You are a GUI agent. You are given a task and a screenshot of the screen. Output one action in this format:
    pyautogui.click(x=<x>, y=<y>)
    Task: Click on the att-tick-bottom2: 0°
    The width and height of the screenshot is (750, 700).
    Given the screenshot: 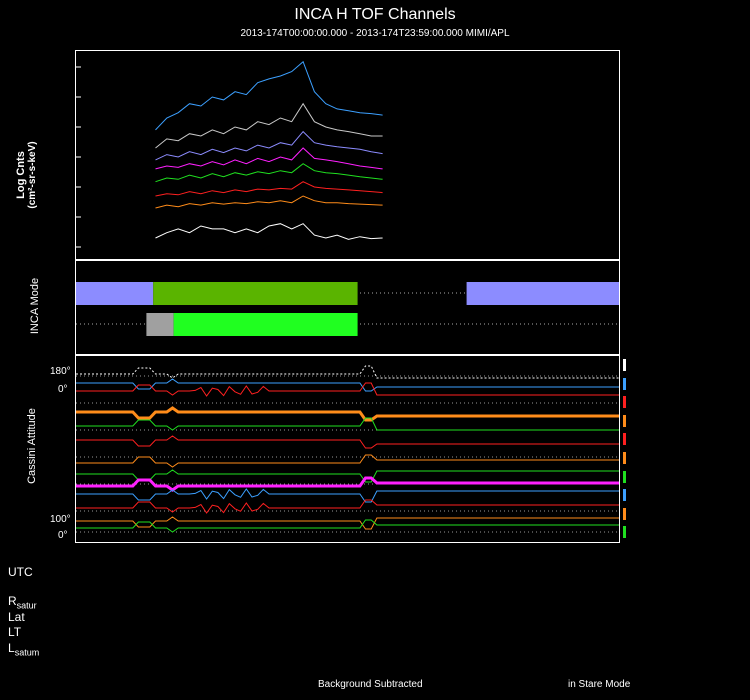 What is the action you would take?
    pyautogui.click(x=63, y=535)
    